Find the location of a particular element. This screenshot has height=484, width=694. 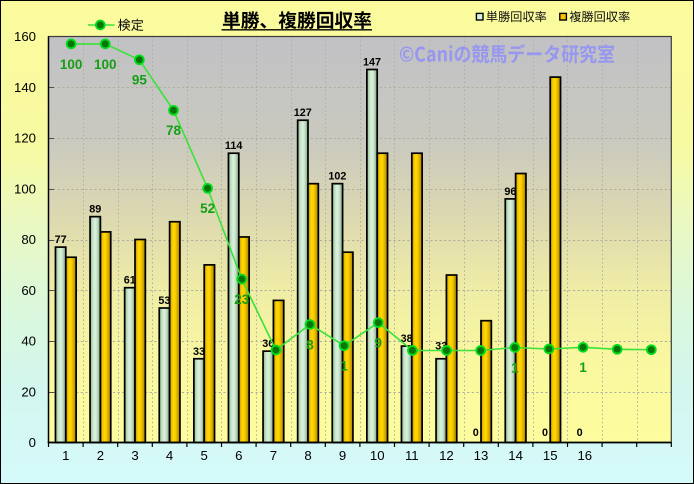

svg-text: 96 is located at coordinates (510, 192).